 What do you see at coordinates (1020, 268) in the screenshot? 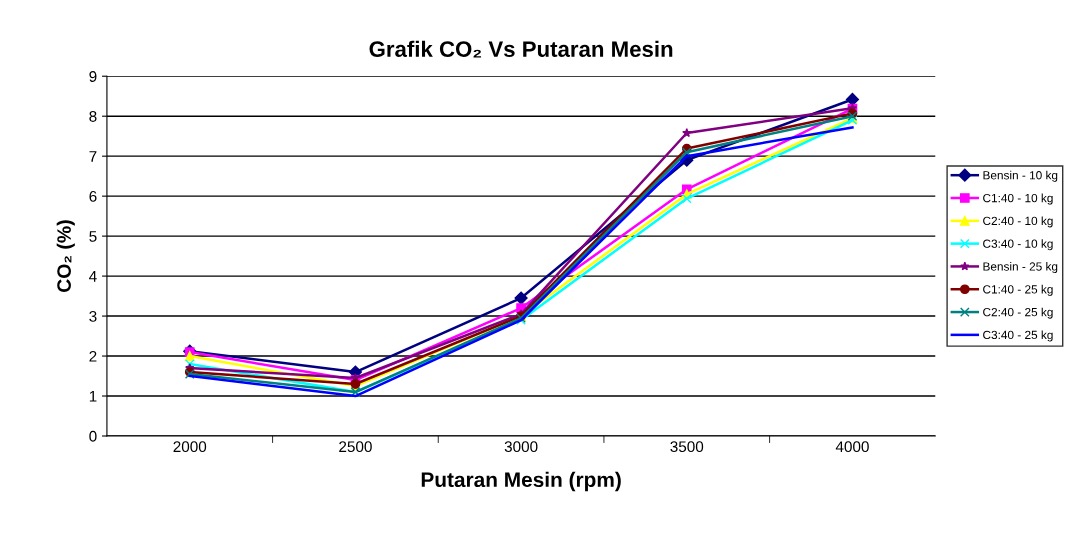
I see `legend-label: Bensin - 25 kg` at bounding box center [1020, 268].